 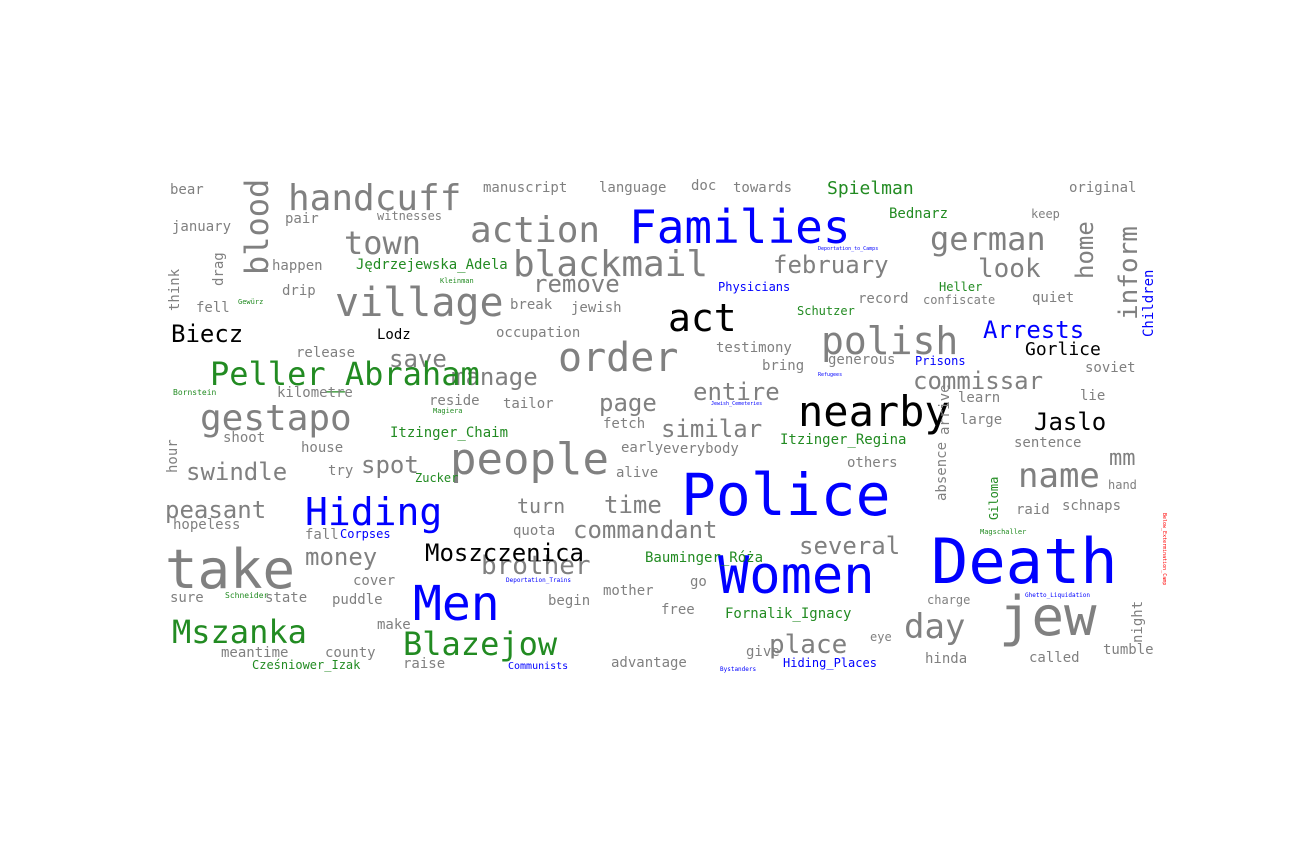 What do you see at coordinates (786, 495) in the screenshot?
I see `word: Police` at bounding box center [786, 495].